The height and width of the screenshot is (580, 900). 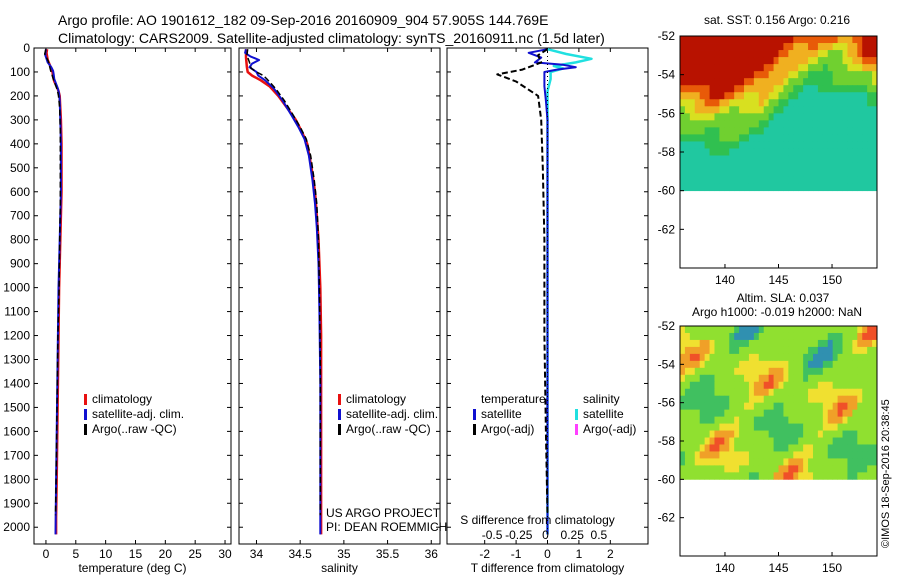 I want to click on footer-timestamp: ©IMOS 18-Sep-2016 20:38:45, so click(x=886, y=473).